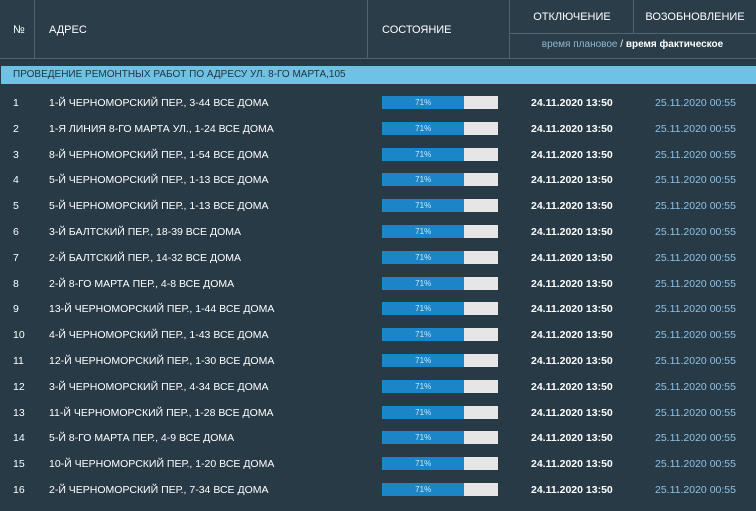  Describe the element at coordinates (16, 206) in the screenshot. I see `row-number: 5` at that location.